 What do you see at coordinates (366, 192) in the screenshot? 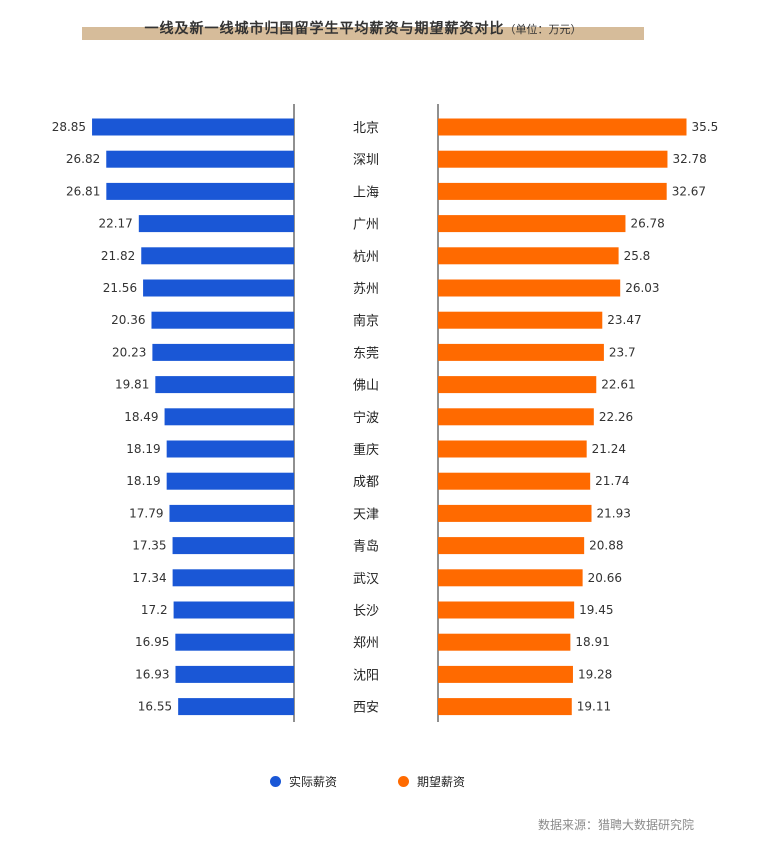
I see `category-label-2: 上海` at bounding box center [366, 192].